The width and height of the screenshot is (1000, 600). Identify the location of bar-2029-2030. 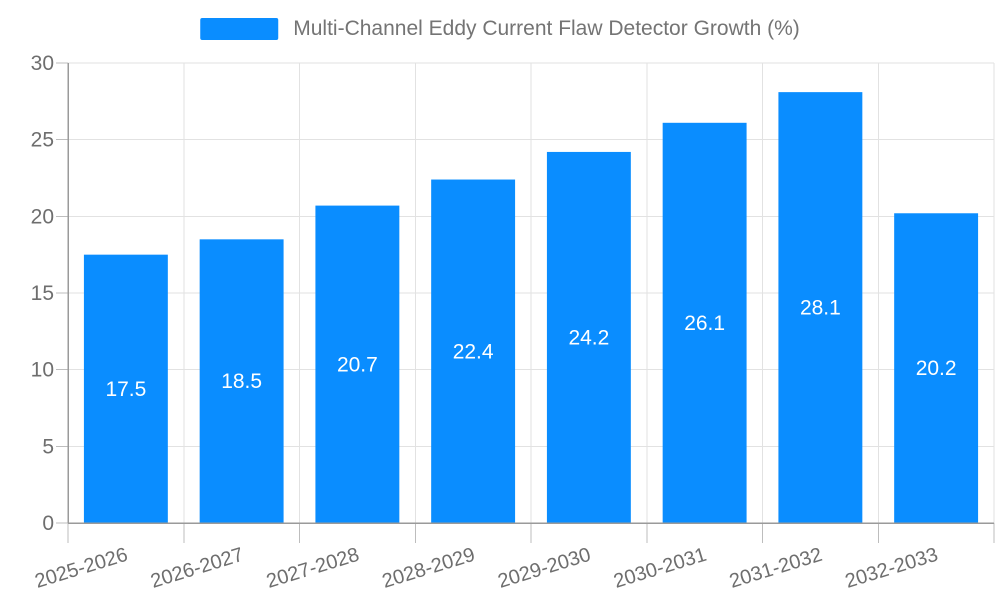
(588, 337).